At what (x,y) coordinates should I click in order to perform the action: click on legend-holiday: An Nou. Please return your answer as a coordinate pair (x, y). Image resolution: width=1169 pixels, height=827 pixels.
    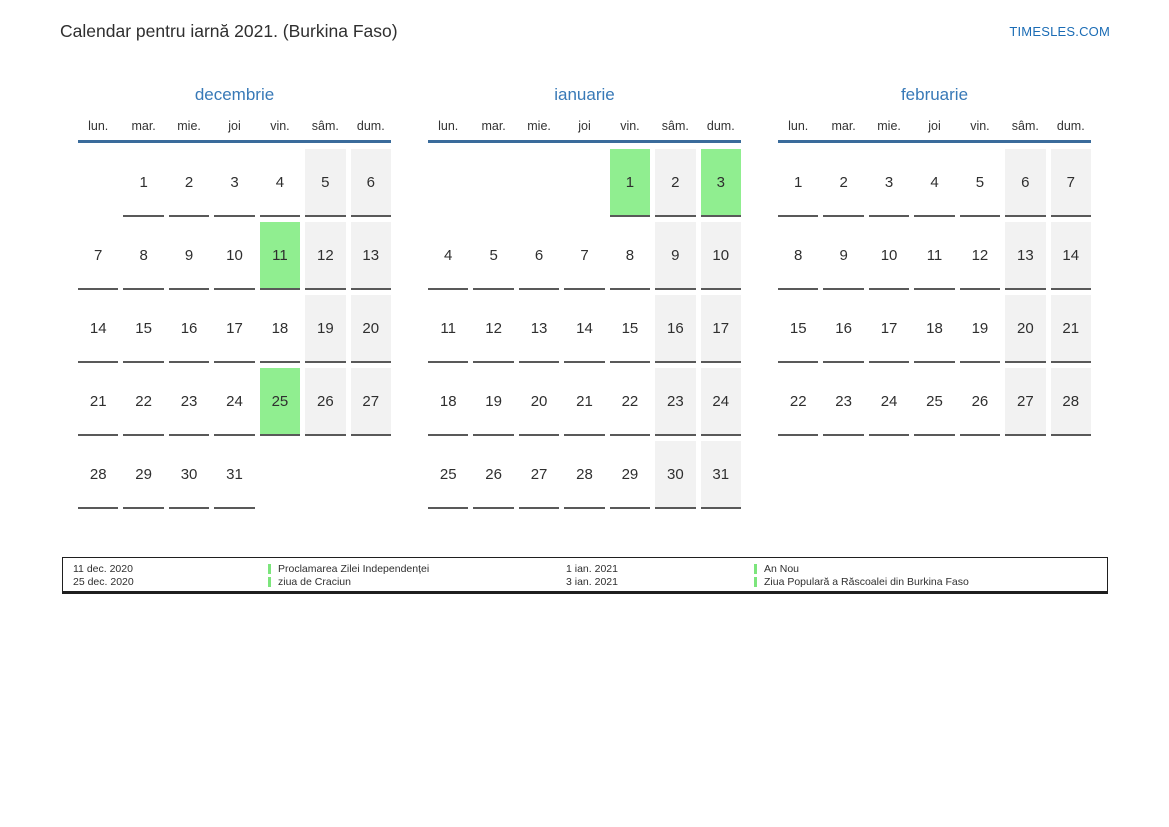
    Looking at the image, I should click on (930, 569).